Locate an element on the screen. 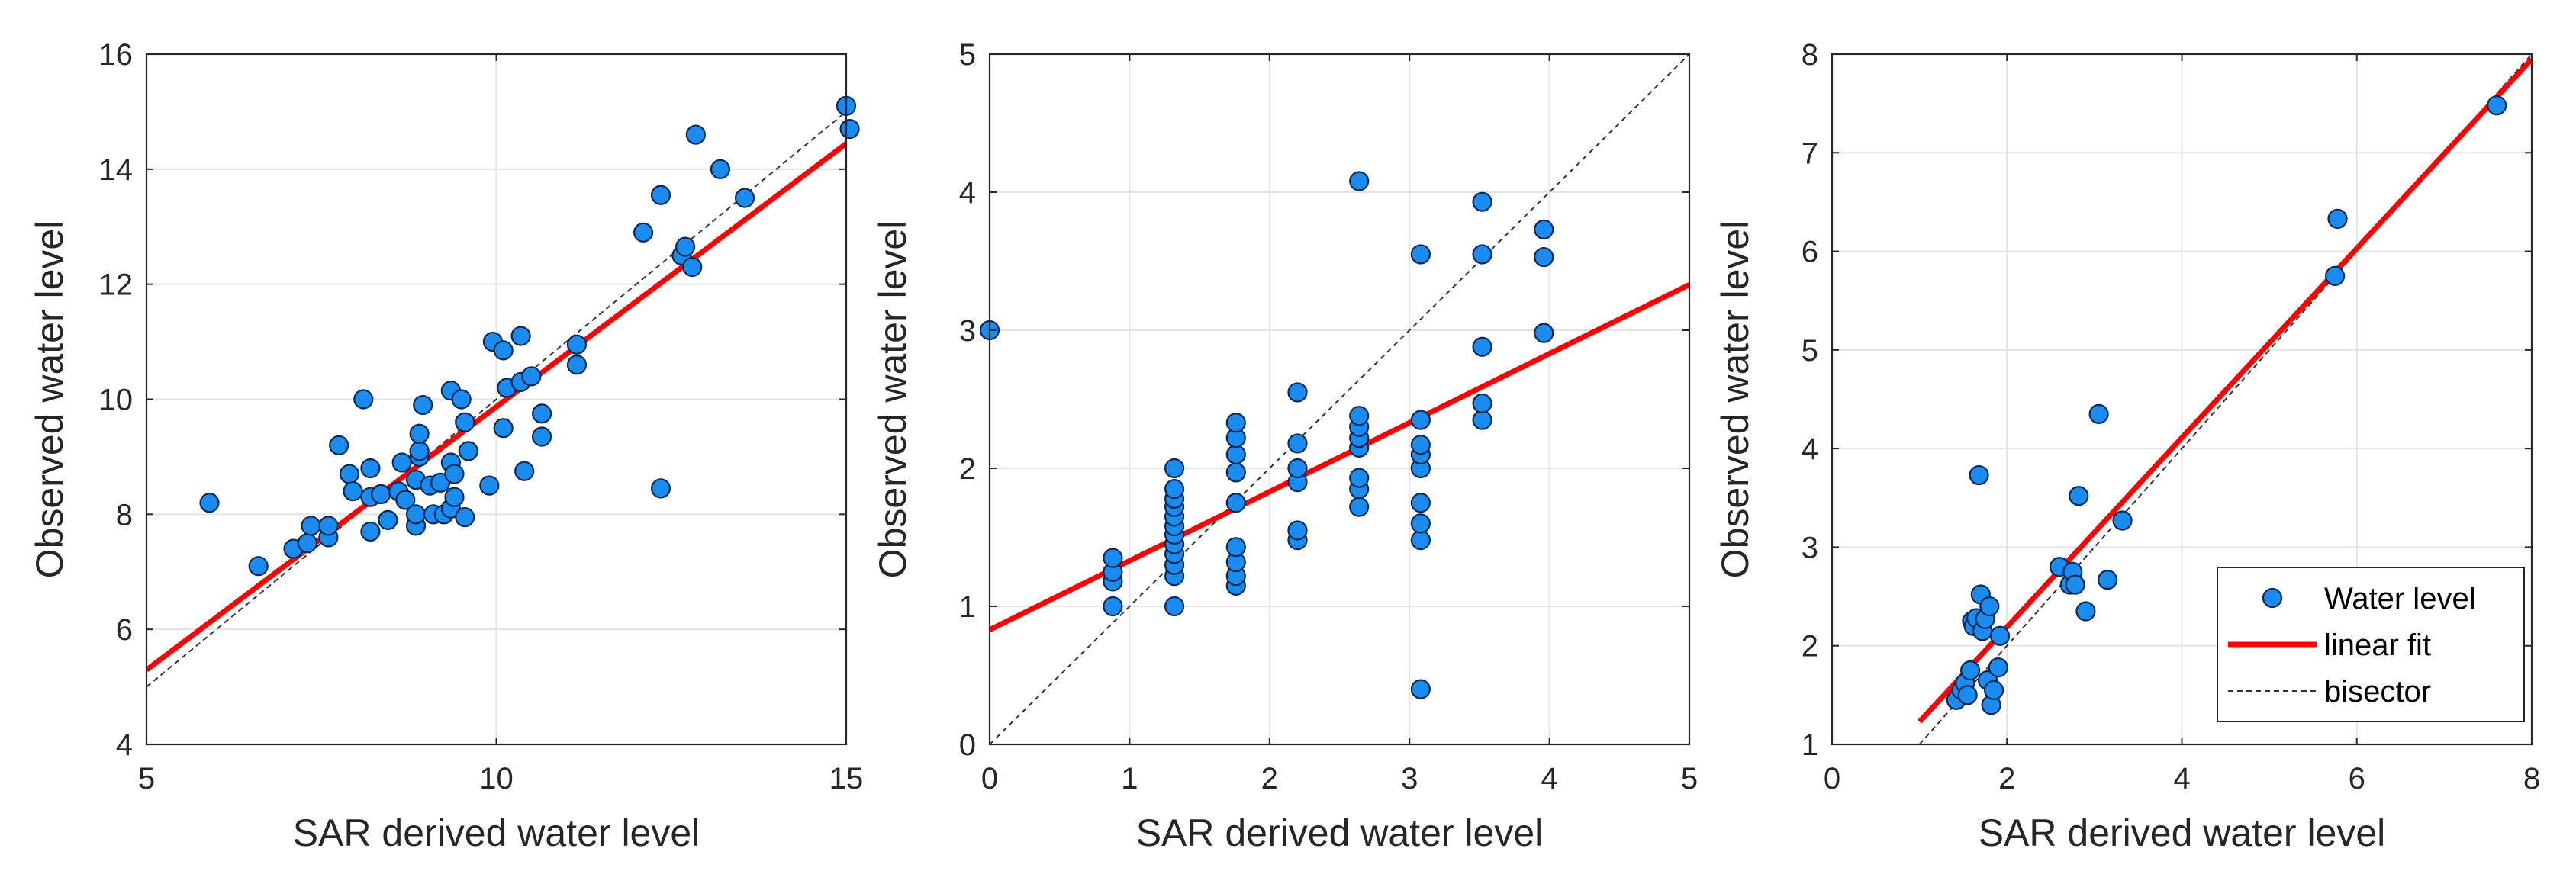 The image size is (2576, 887). legend-marker-symbol is located at coordinates (2272, 598).